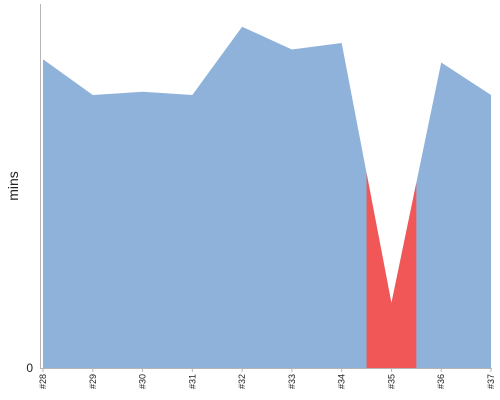  Describe the element at coordinates (13, 186) in the screenshot. I see `y-axis-title: mins` at that location.